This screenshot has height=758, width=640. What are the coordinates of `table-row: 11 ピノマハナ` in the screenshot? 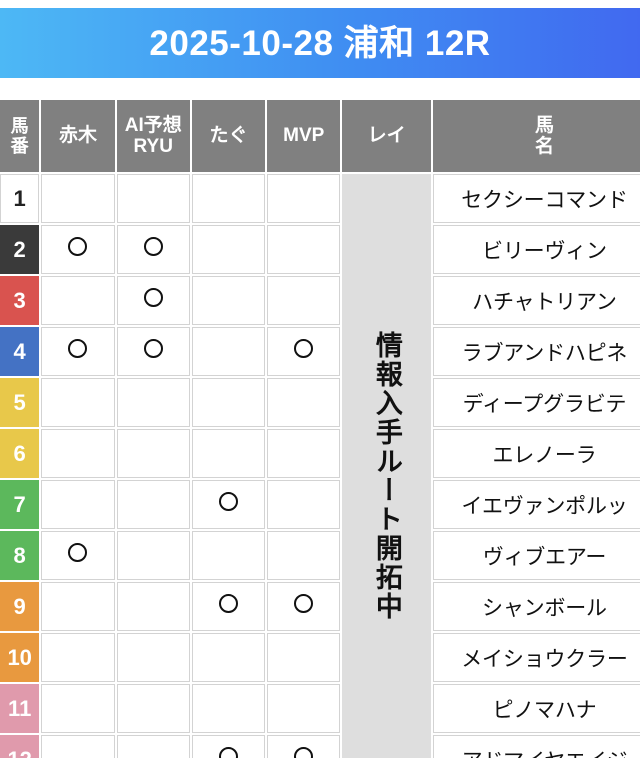 It's located at (320, 708).